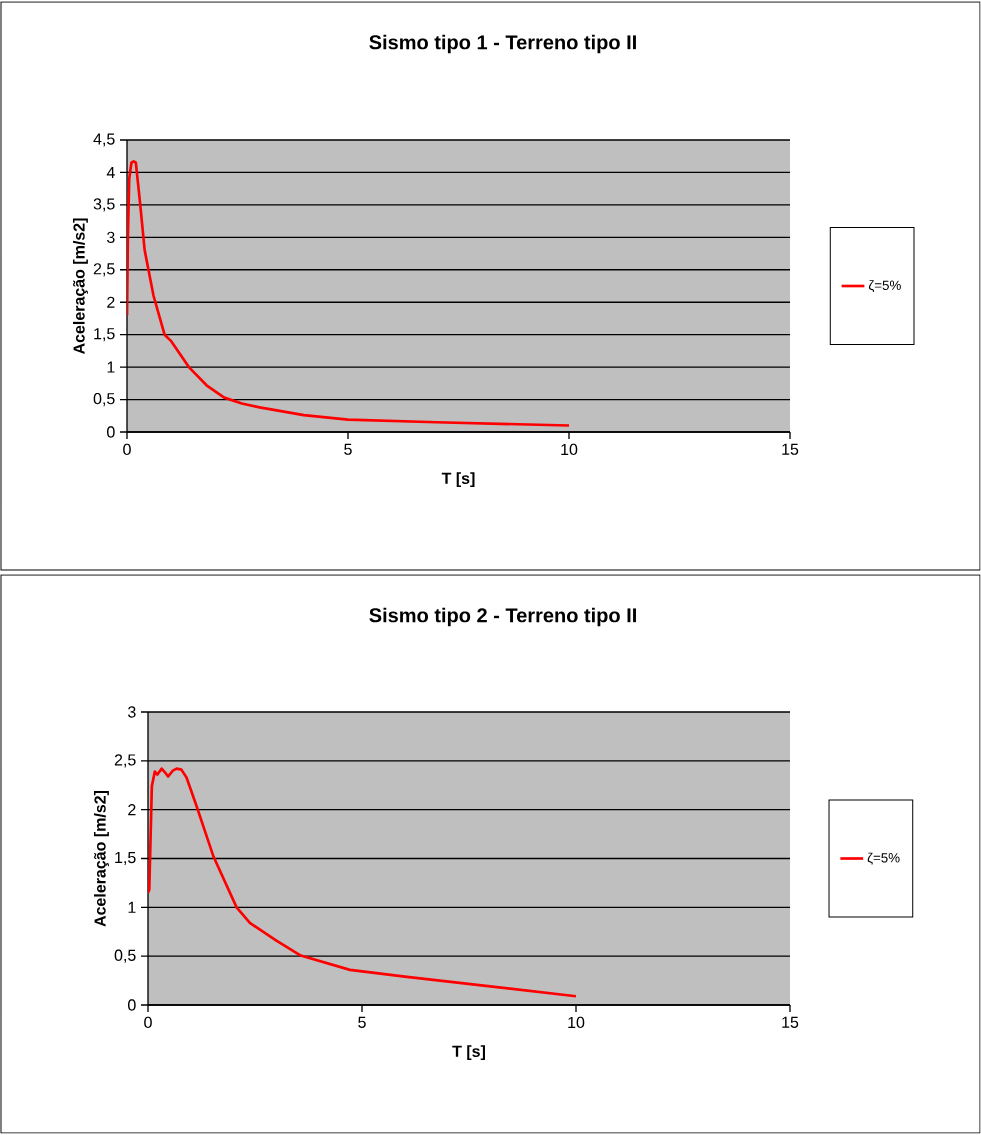 This screenshot has height=1135, width=981. I want to click on y-tick-label: 4,5, so click(104, 140).